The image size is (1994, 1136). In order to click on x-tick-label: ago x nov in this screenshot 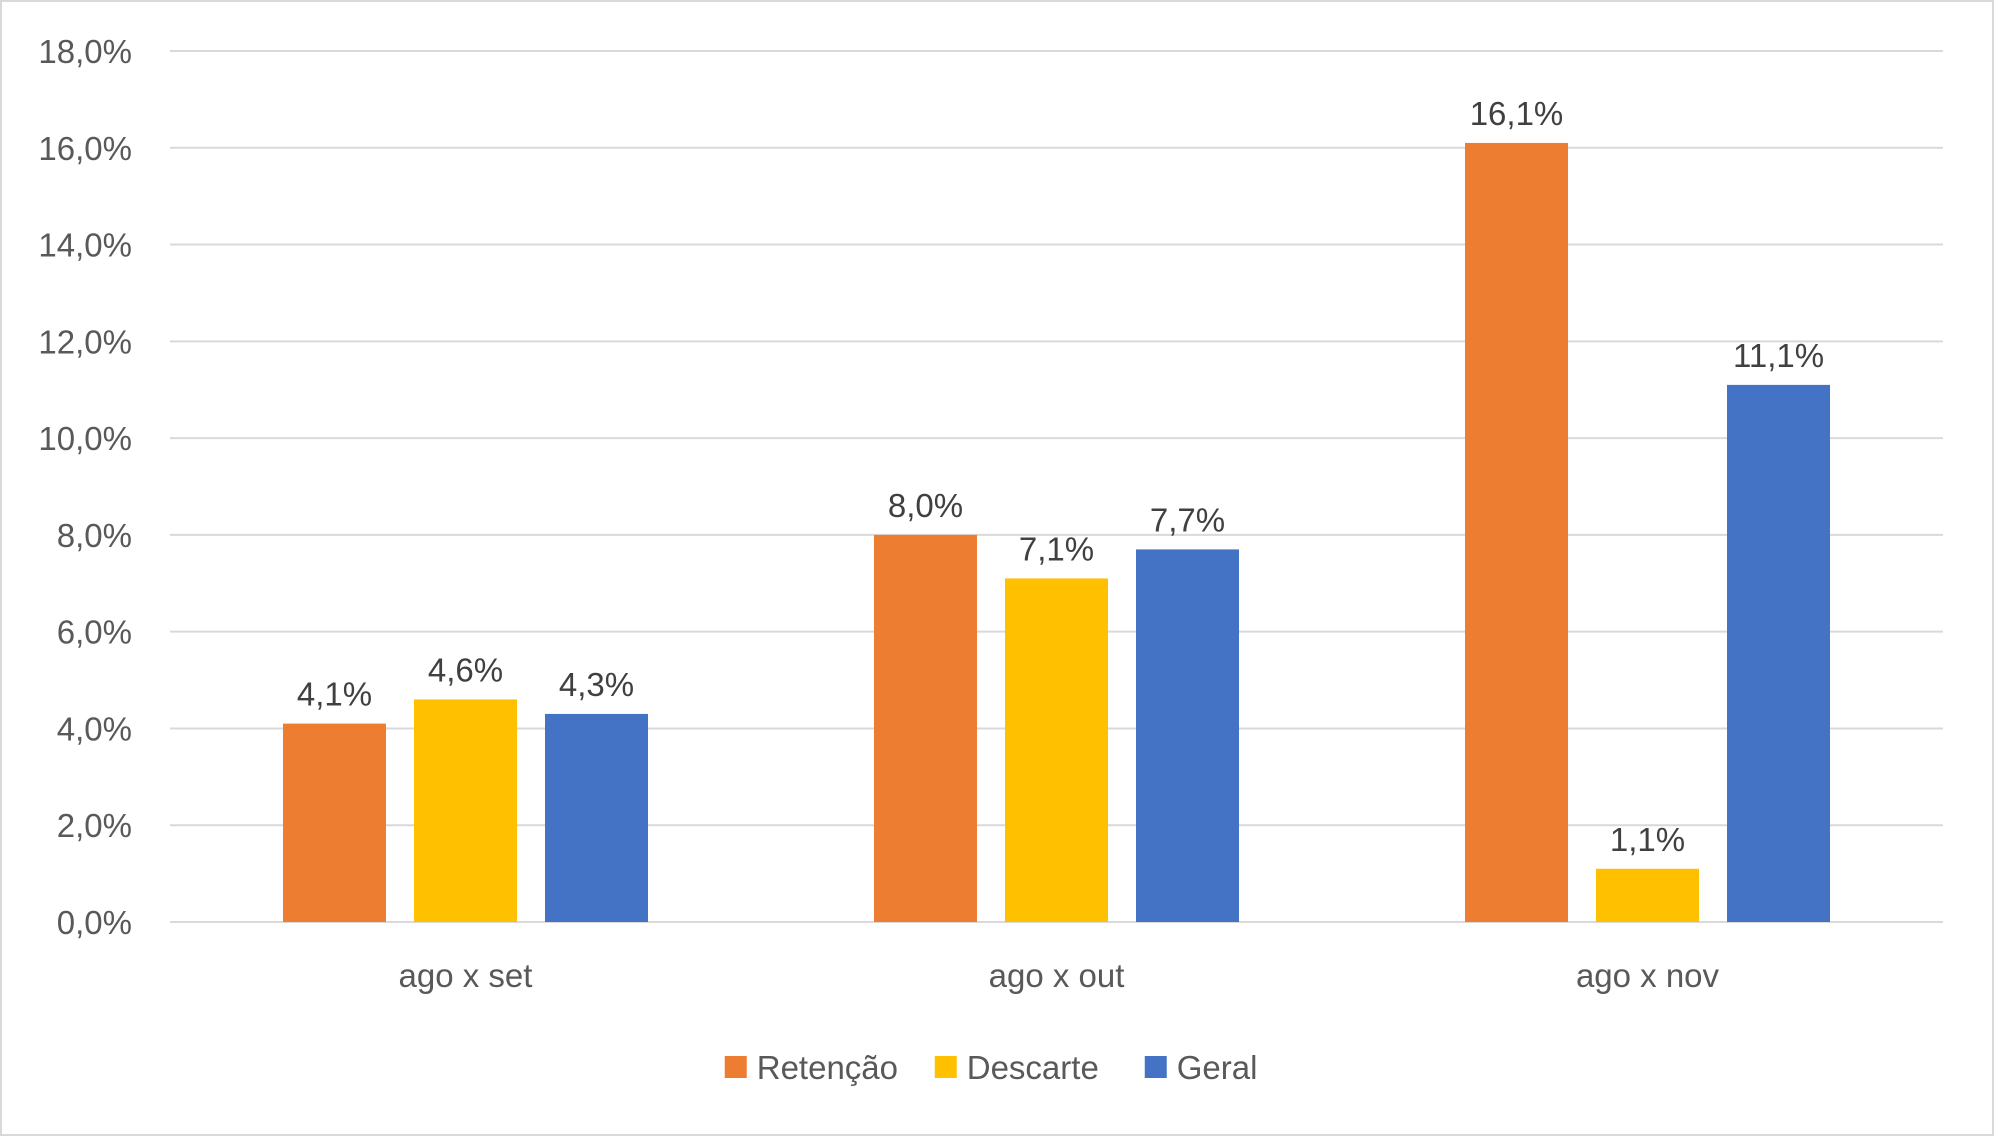, I will do `click(1648, 975)`.